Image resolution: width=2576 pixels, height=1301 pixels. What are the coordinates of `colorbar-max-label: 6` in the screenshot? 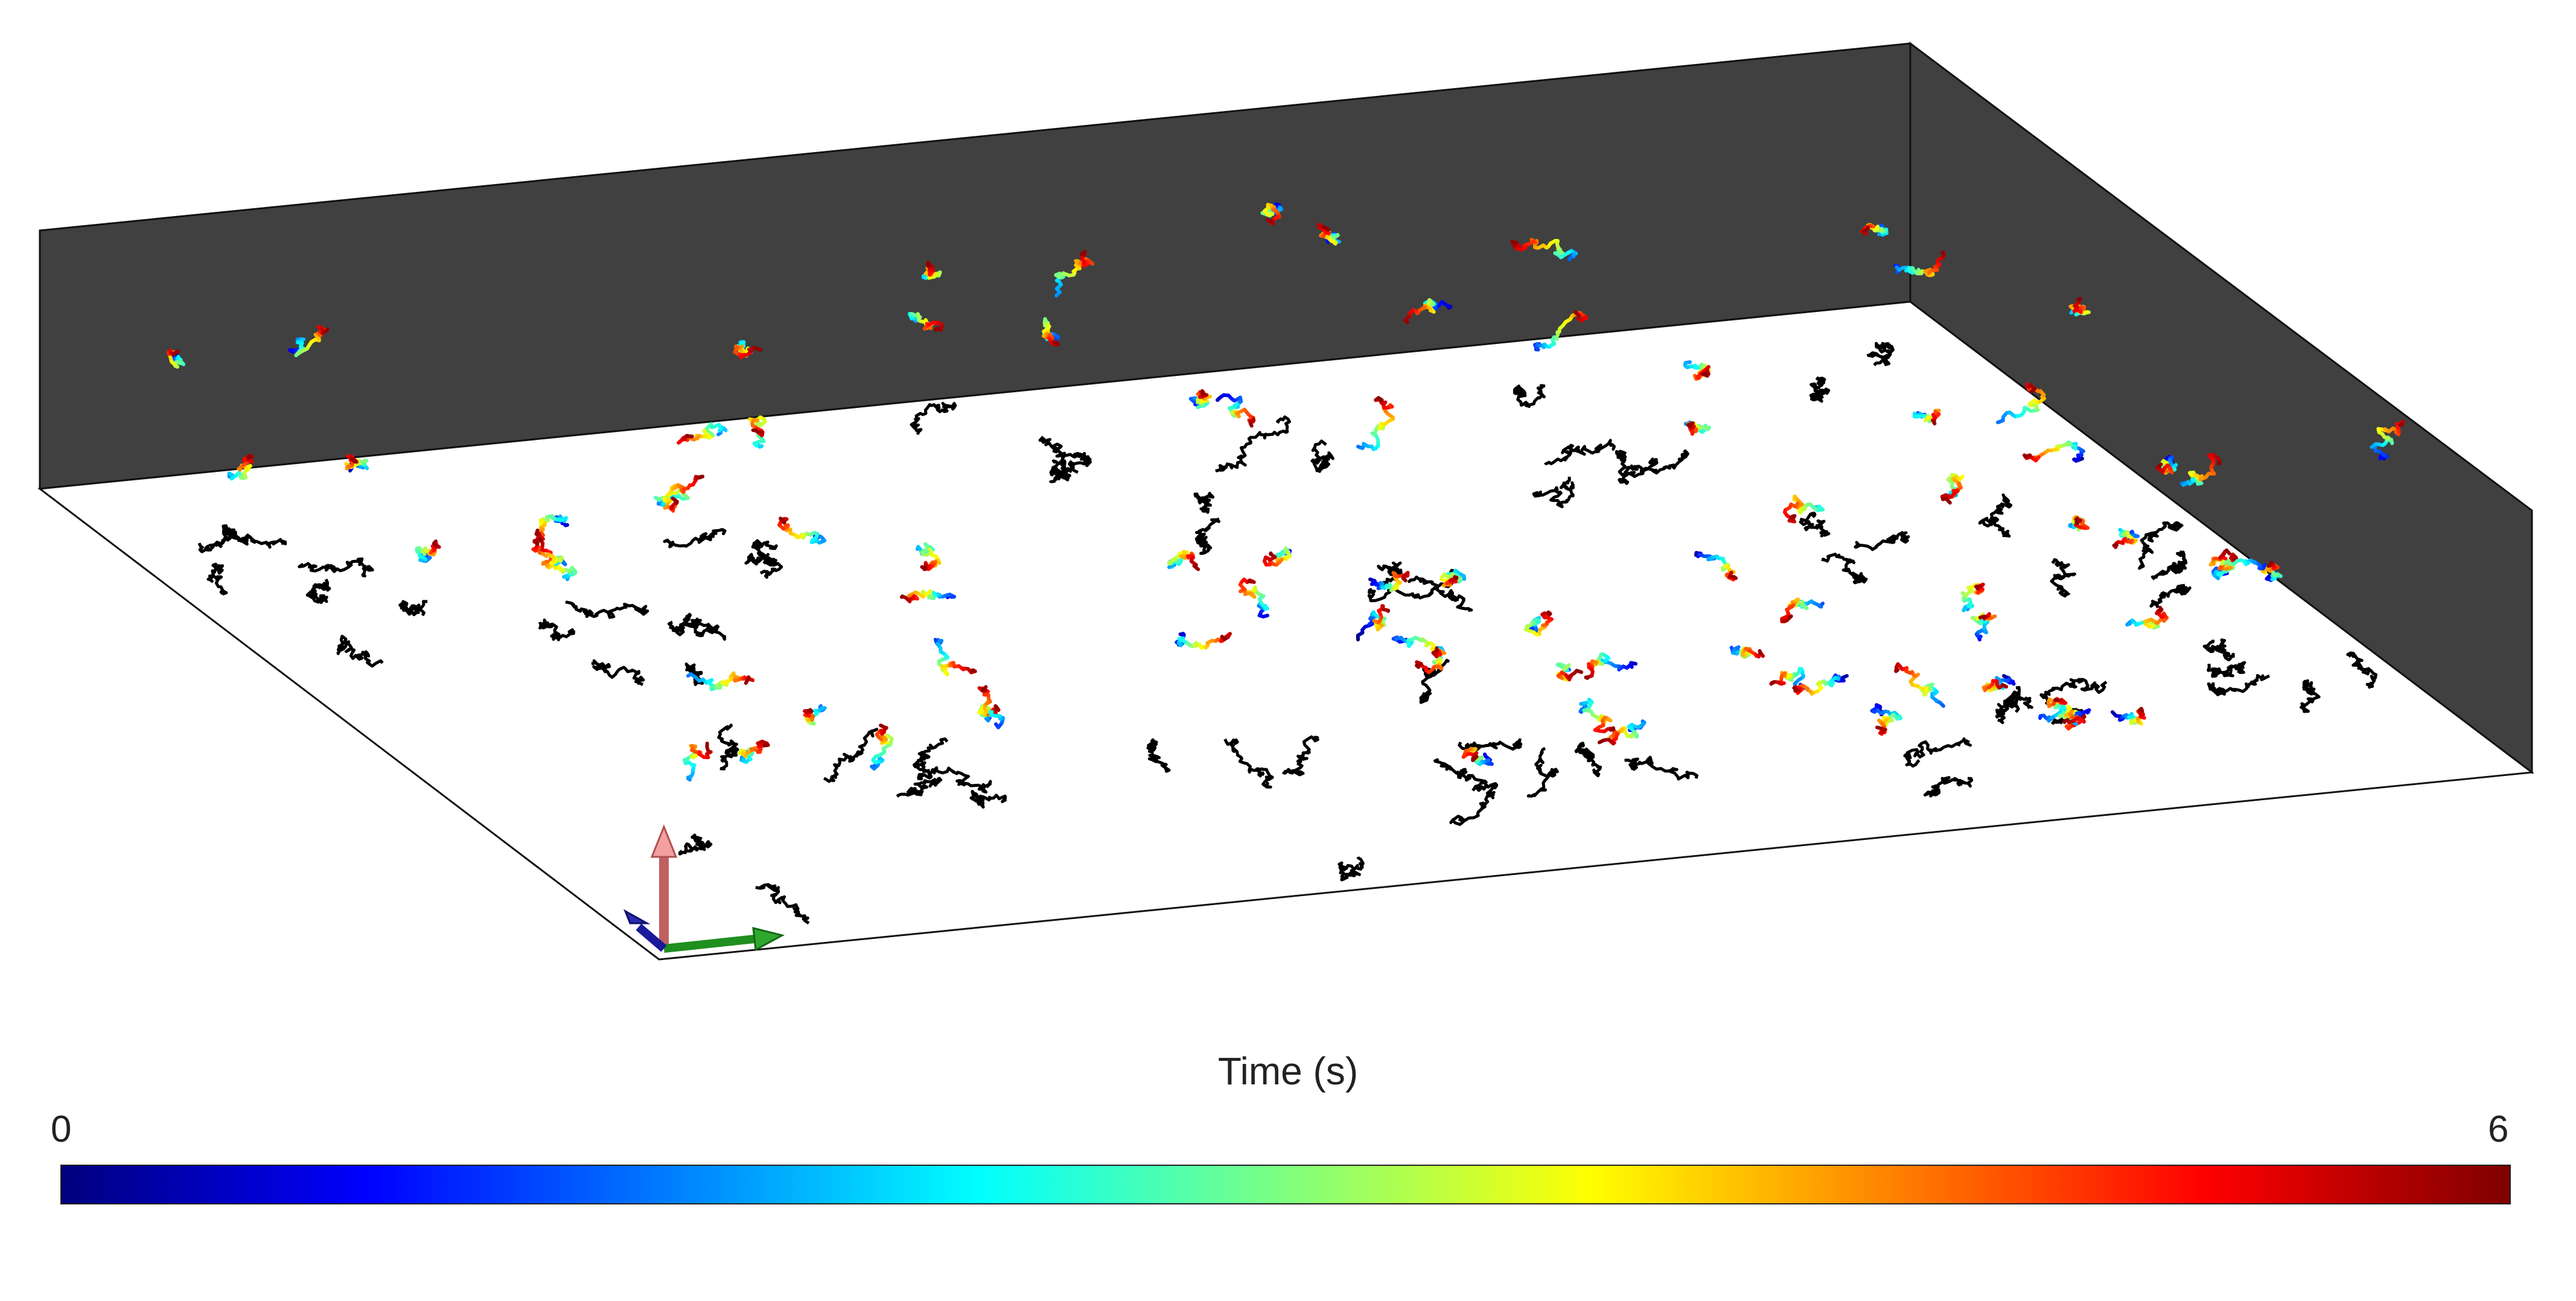 It's located at (2498, 1129).